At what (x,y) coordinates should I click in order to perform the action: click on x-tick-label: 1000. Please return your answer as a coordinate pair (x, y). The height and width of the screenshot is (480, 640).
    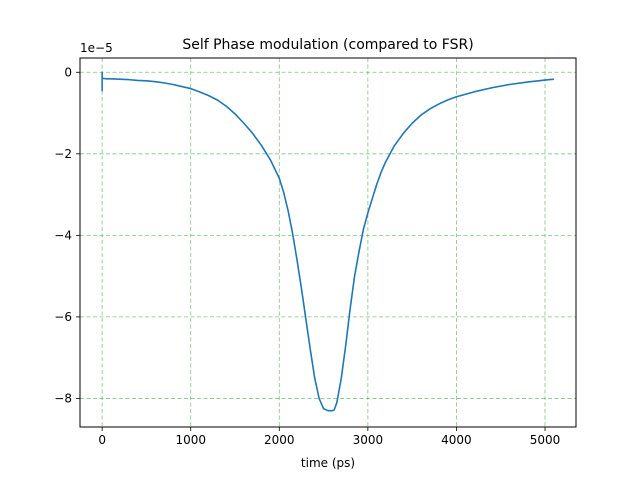
    Looking at the image, I should click on (190, 440).